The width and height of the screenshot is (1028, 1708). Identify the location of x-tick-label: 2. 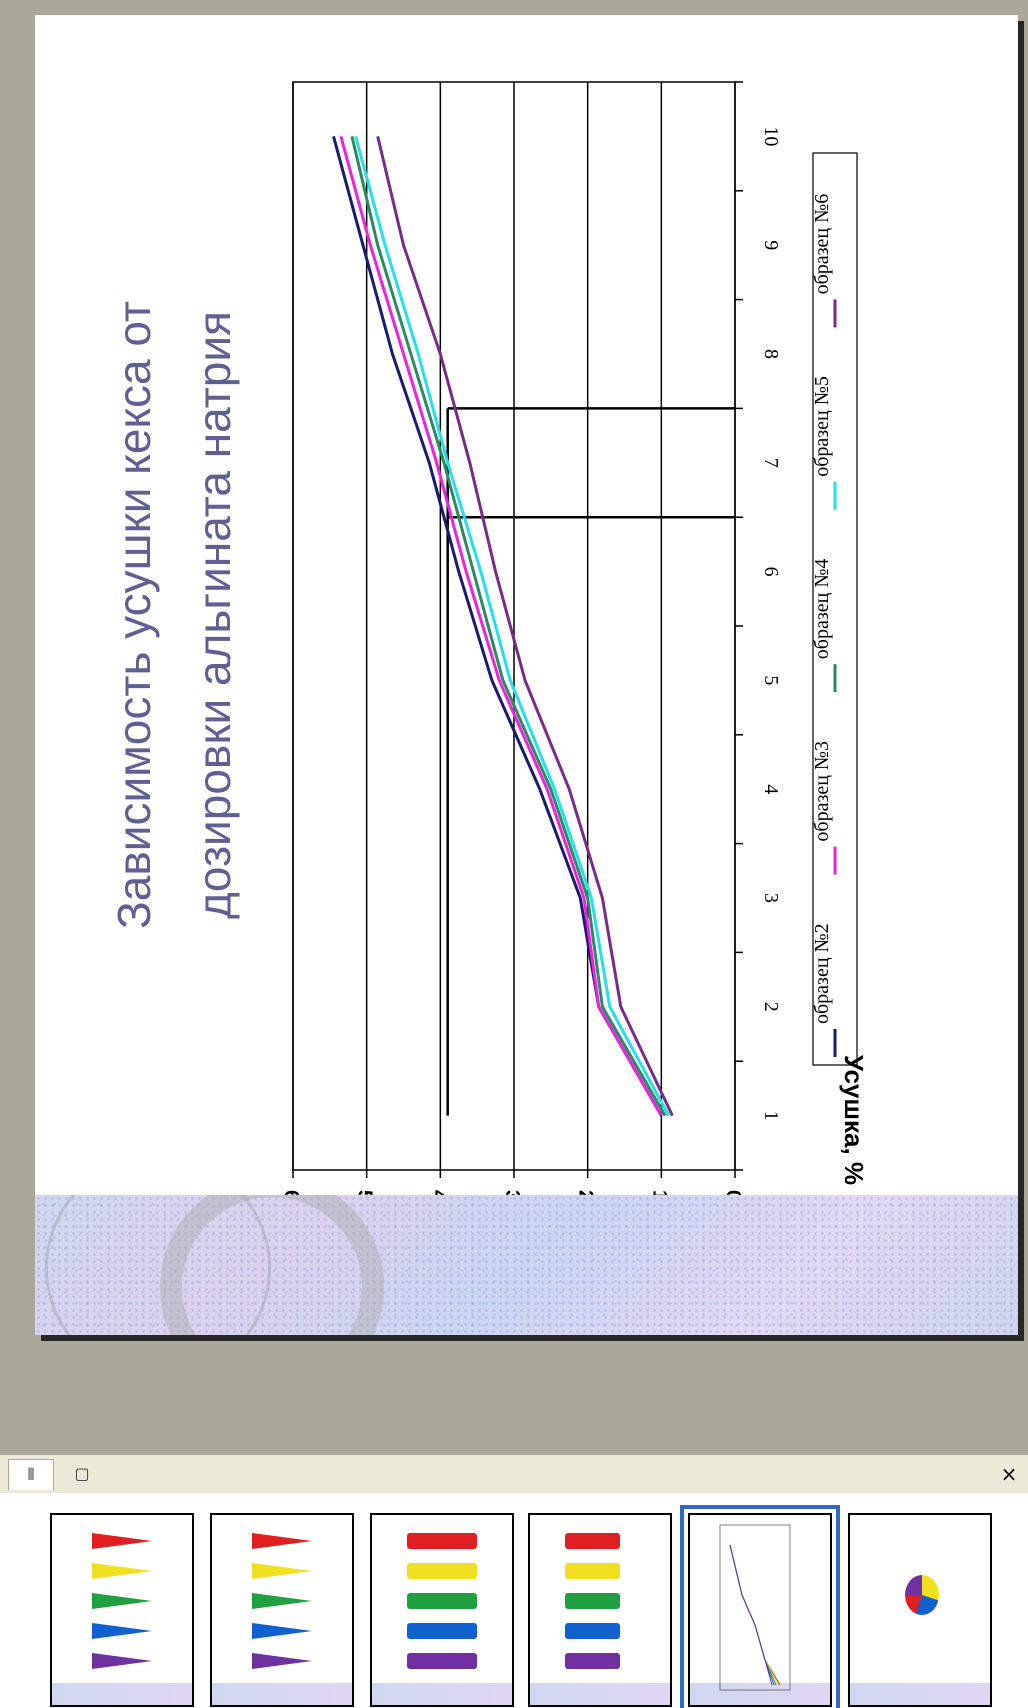
(771, 1007).